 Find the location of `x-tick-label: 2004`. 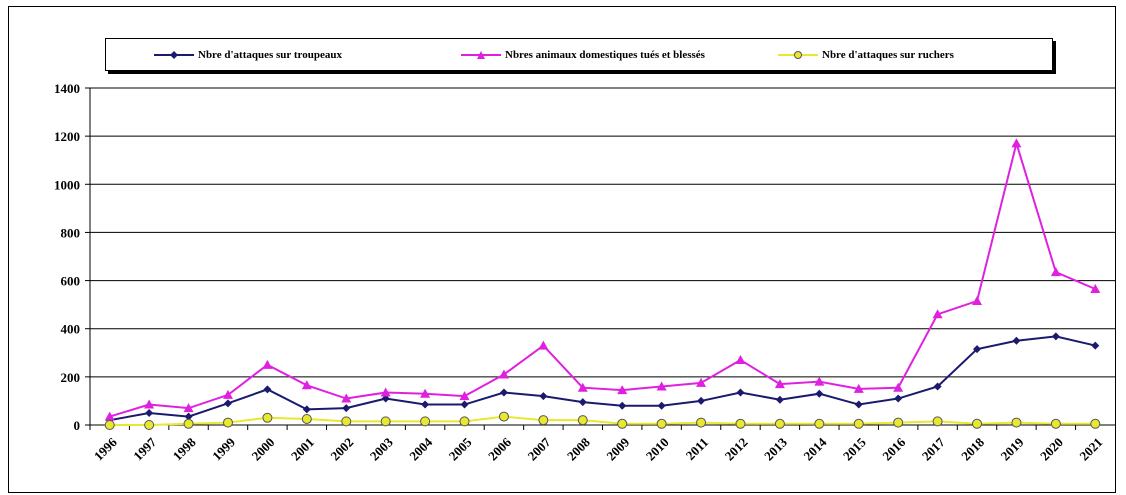

x-tick-label: 2004 is located at coordinates (420, 448).